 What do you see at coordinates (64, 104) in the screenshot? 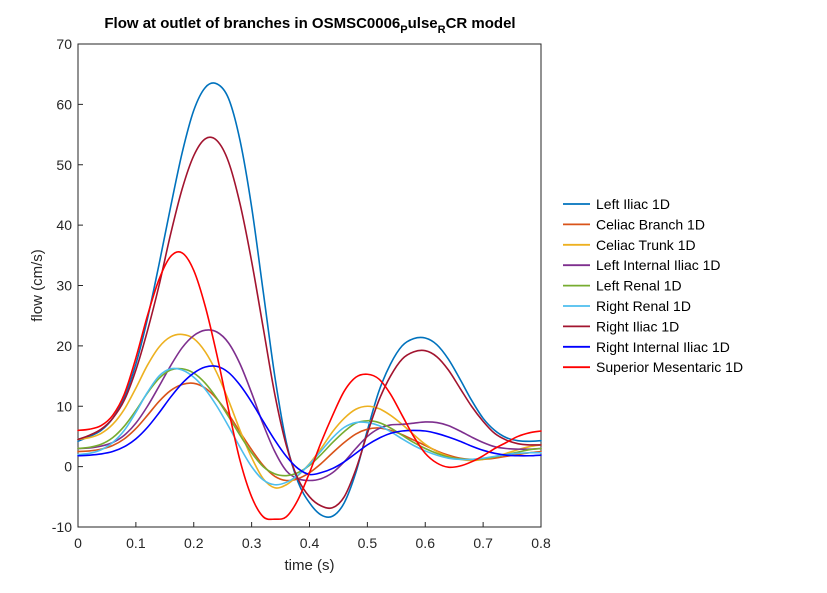
I see `y-tick-label: 60` at bounding box center [64, 104].